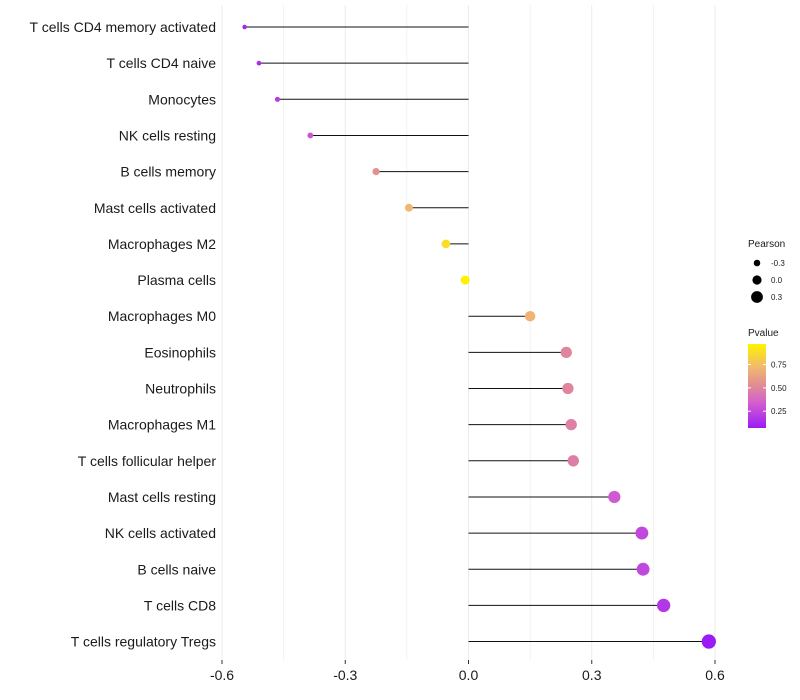 This screenshot has width=800, height=700. Describe the element at coordinates (779, 388) in the screenshot. I see `legend-pvalue-label: 0.50` at that location.